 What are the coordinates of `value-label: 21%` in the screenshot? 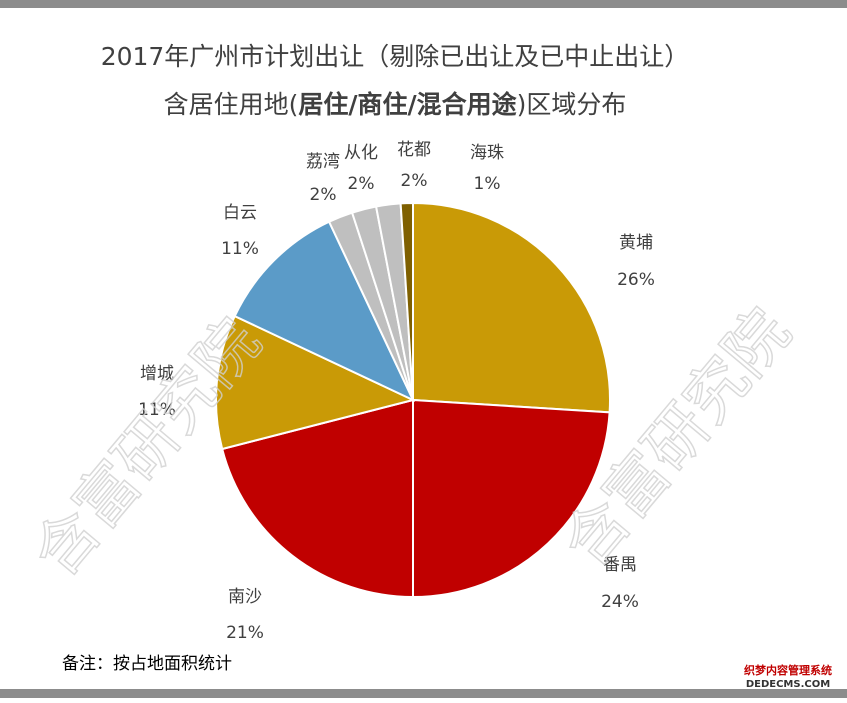 It's located at (245, 633).